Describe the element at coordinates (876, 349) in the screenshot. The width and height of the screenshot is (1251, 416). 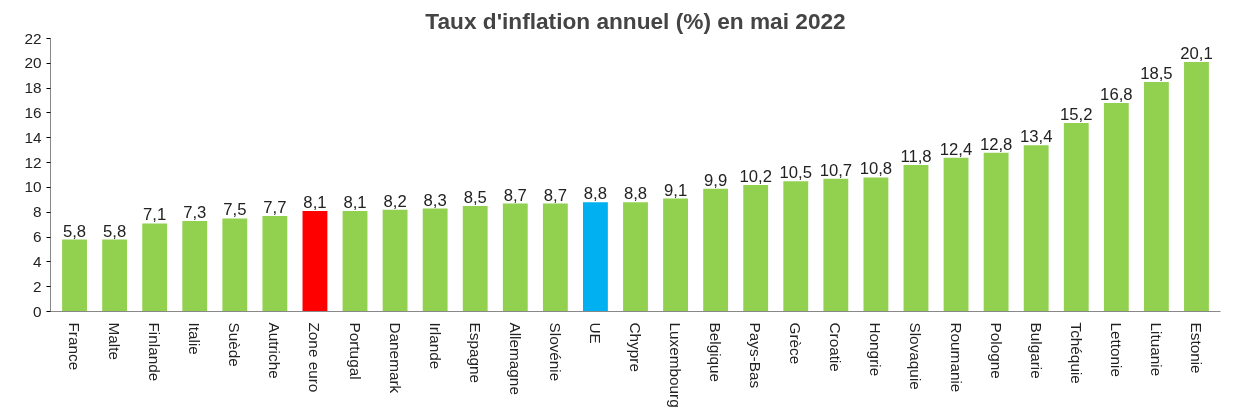
I see `x-tick-label: Hongrie` at that location.